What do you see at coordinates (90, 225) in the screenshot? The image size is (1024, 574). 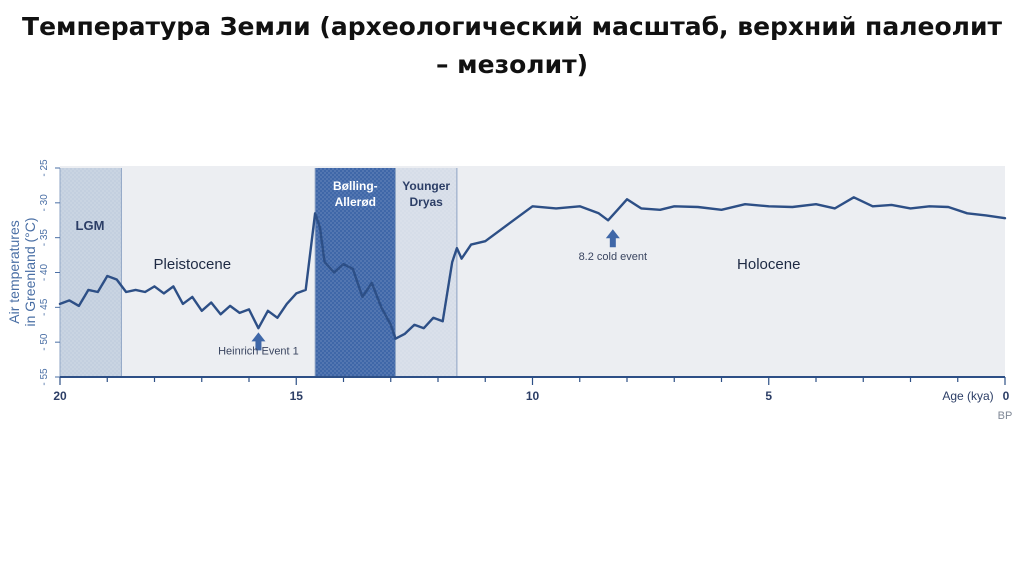 I see `region-label: LGM` at bounding box center [90, 225].